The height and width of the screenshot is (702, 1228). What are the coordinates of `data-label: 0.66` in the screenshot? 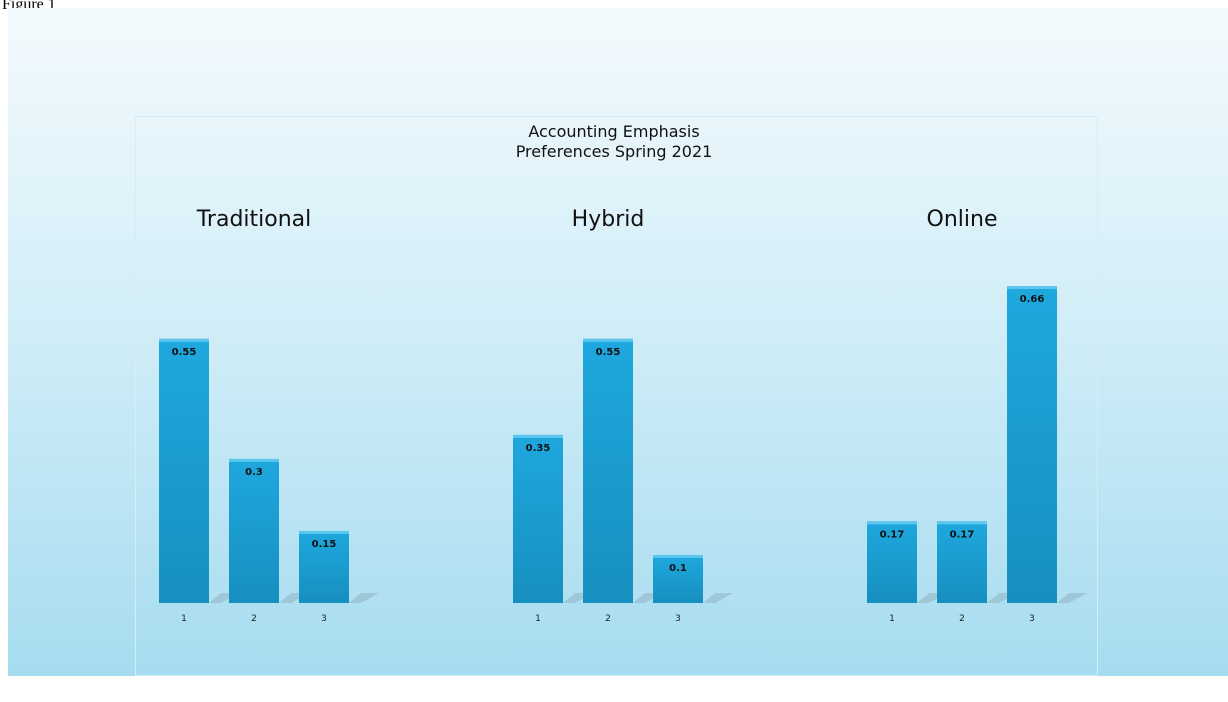 It's located at (1032, 299).